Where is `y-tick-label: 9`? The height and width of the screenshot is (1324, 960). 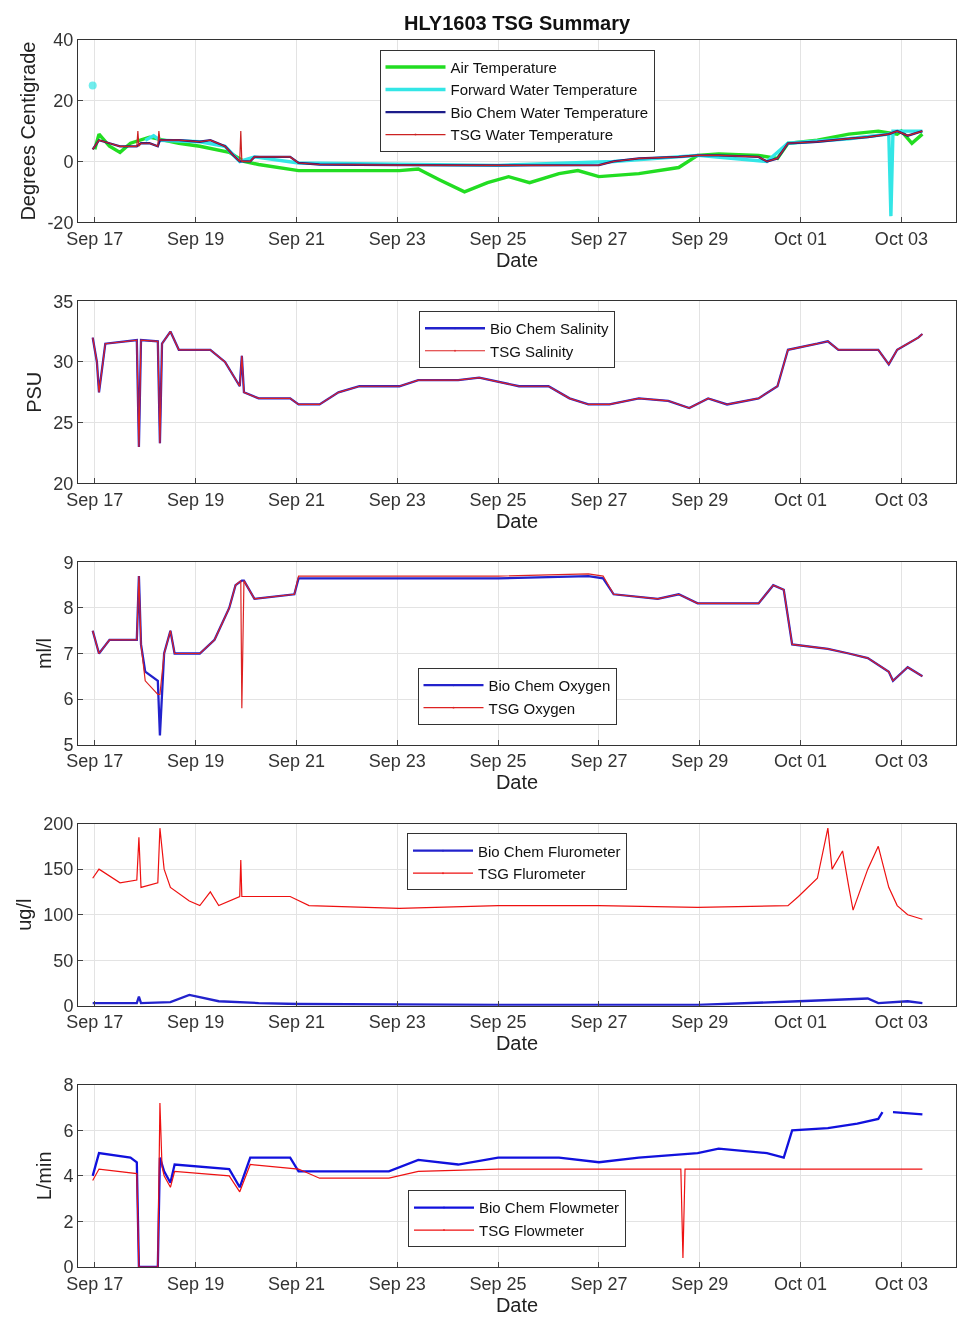 y-tick-label: 9 is located at coordinates (68, 562).